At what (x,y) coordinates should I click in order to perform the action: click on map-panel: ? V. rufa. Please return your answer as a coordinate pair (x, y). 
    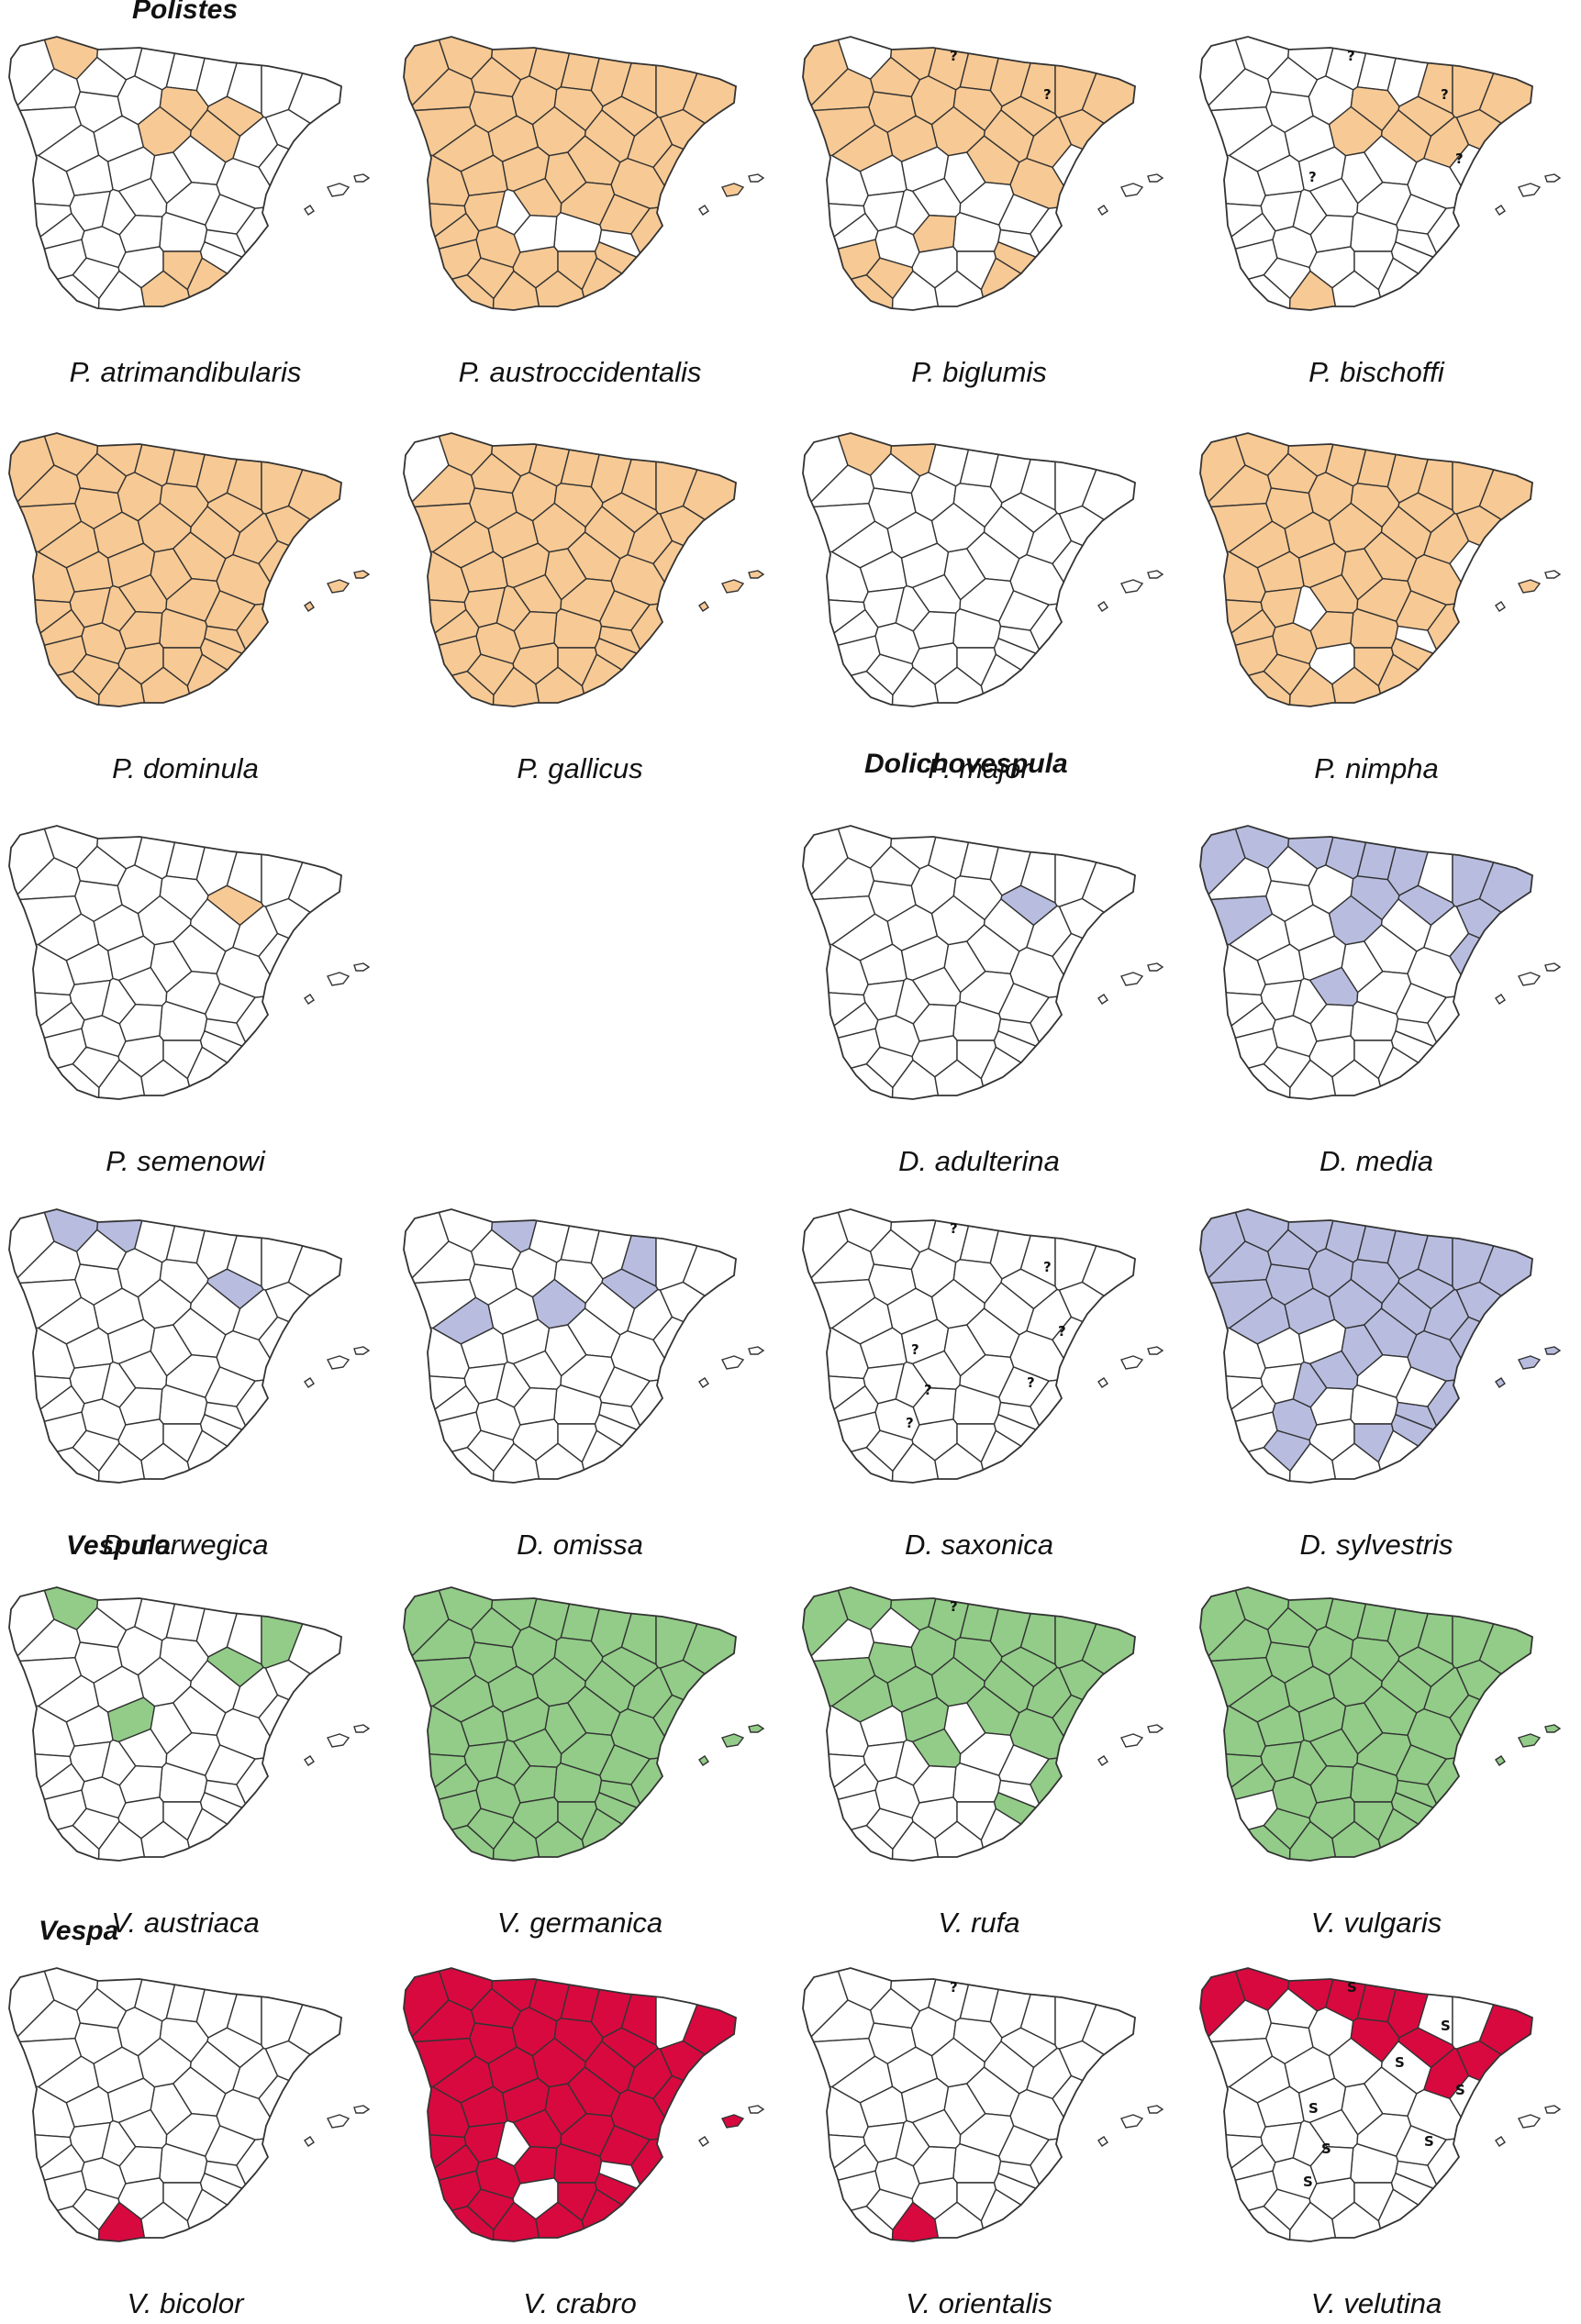
    Looking at the image, I should click on (980, 1760).